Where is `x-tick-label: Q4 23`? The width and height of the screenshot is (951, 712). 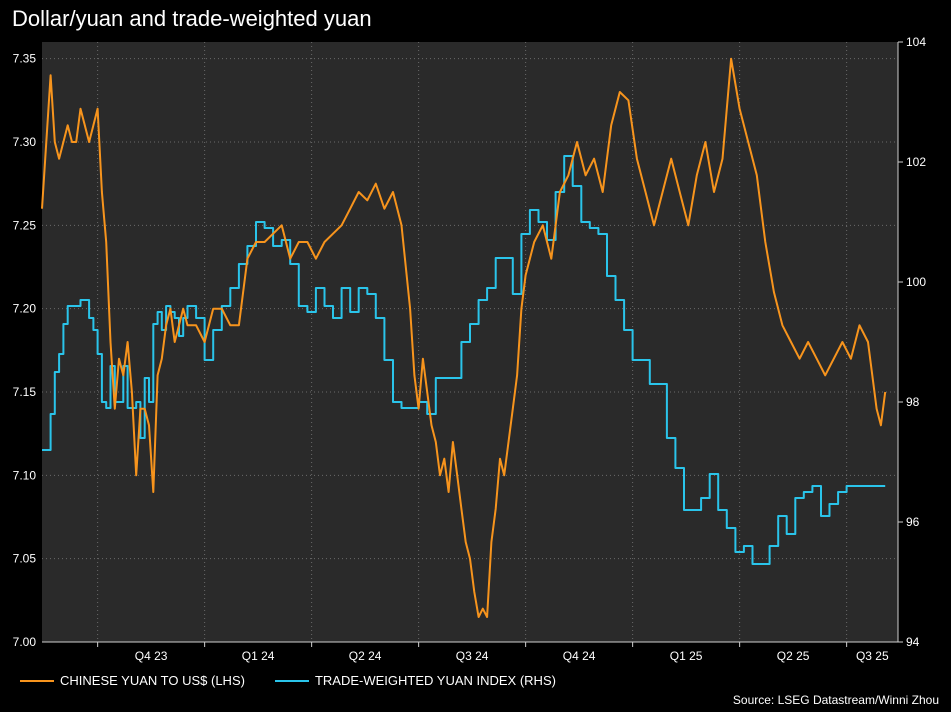 x-tick-label: Q4 23 is located at coordinates (151, 656).